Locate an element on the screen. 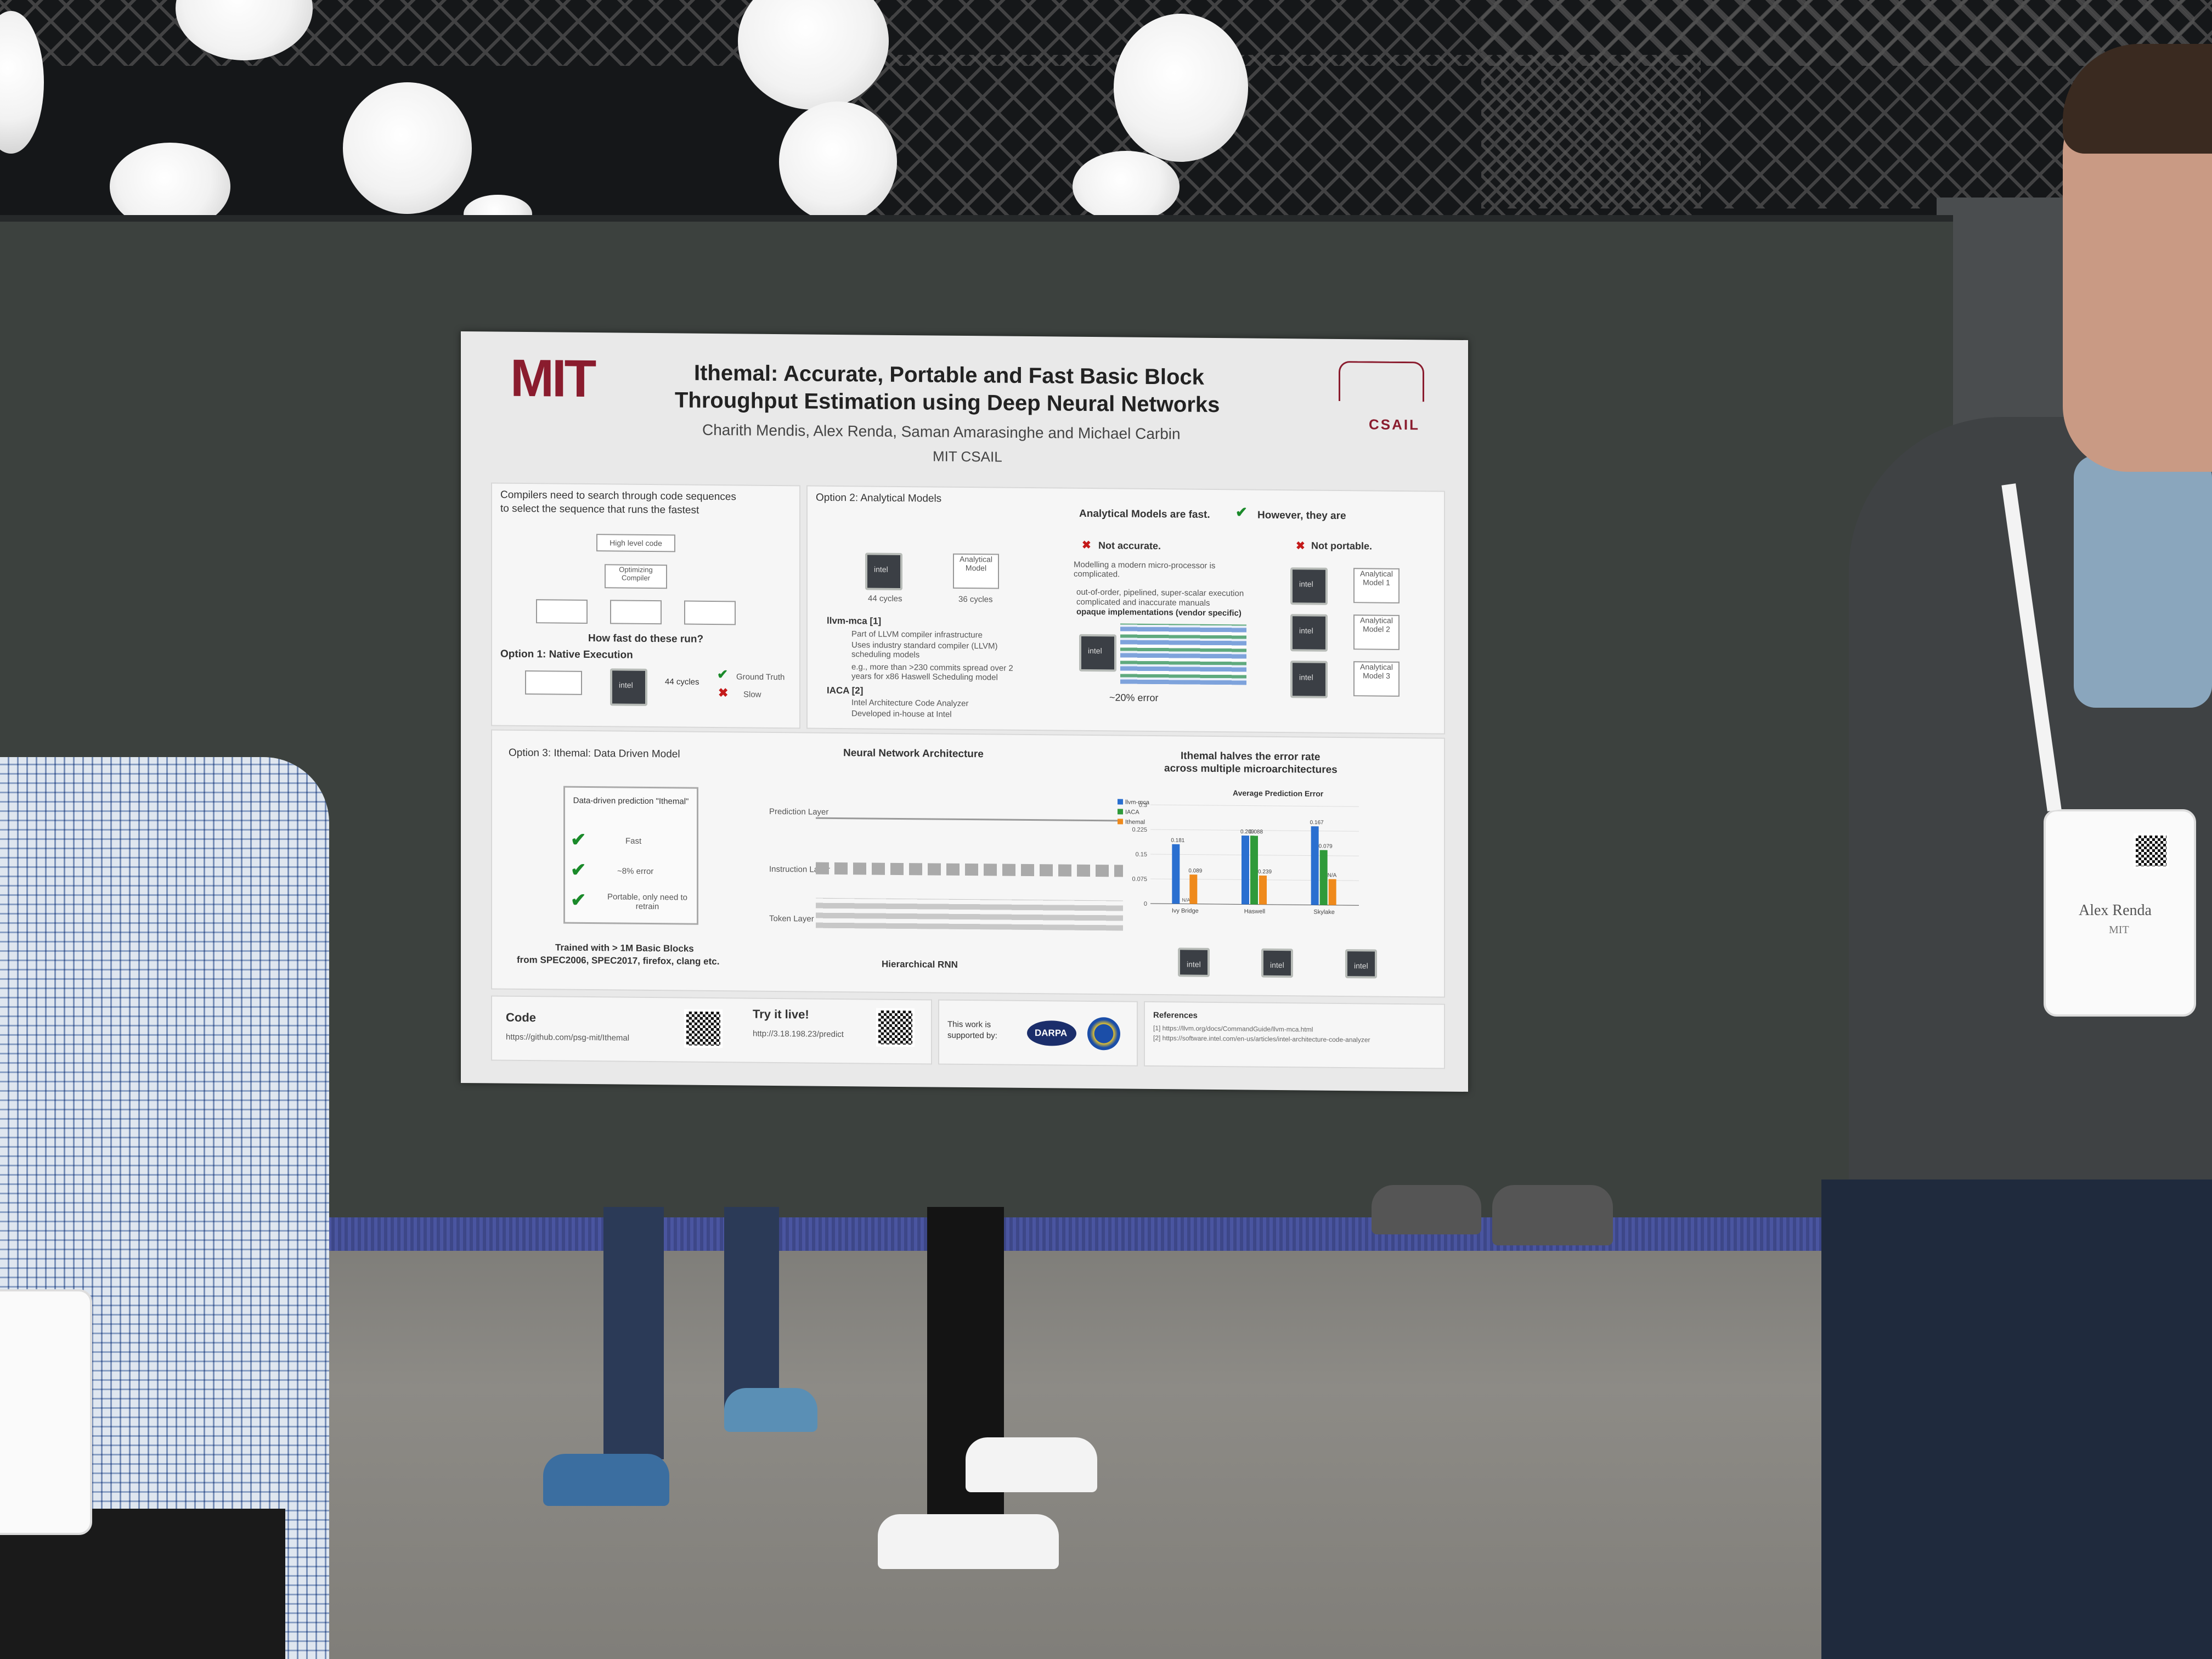 The image size is (2212, 1659). chart-data-label: 0.239 is located at coordinates (1265, 872).